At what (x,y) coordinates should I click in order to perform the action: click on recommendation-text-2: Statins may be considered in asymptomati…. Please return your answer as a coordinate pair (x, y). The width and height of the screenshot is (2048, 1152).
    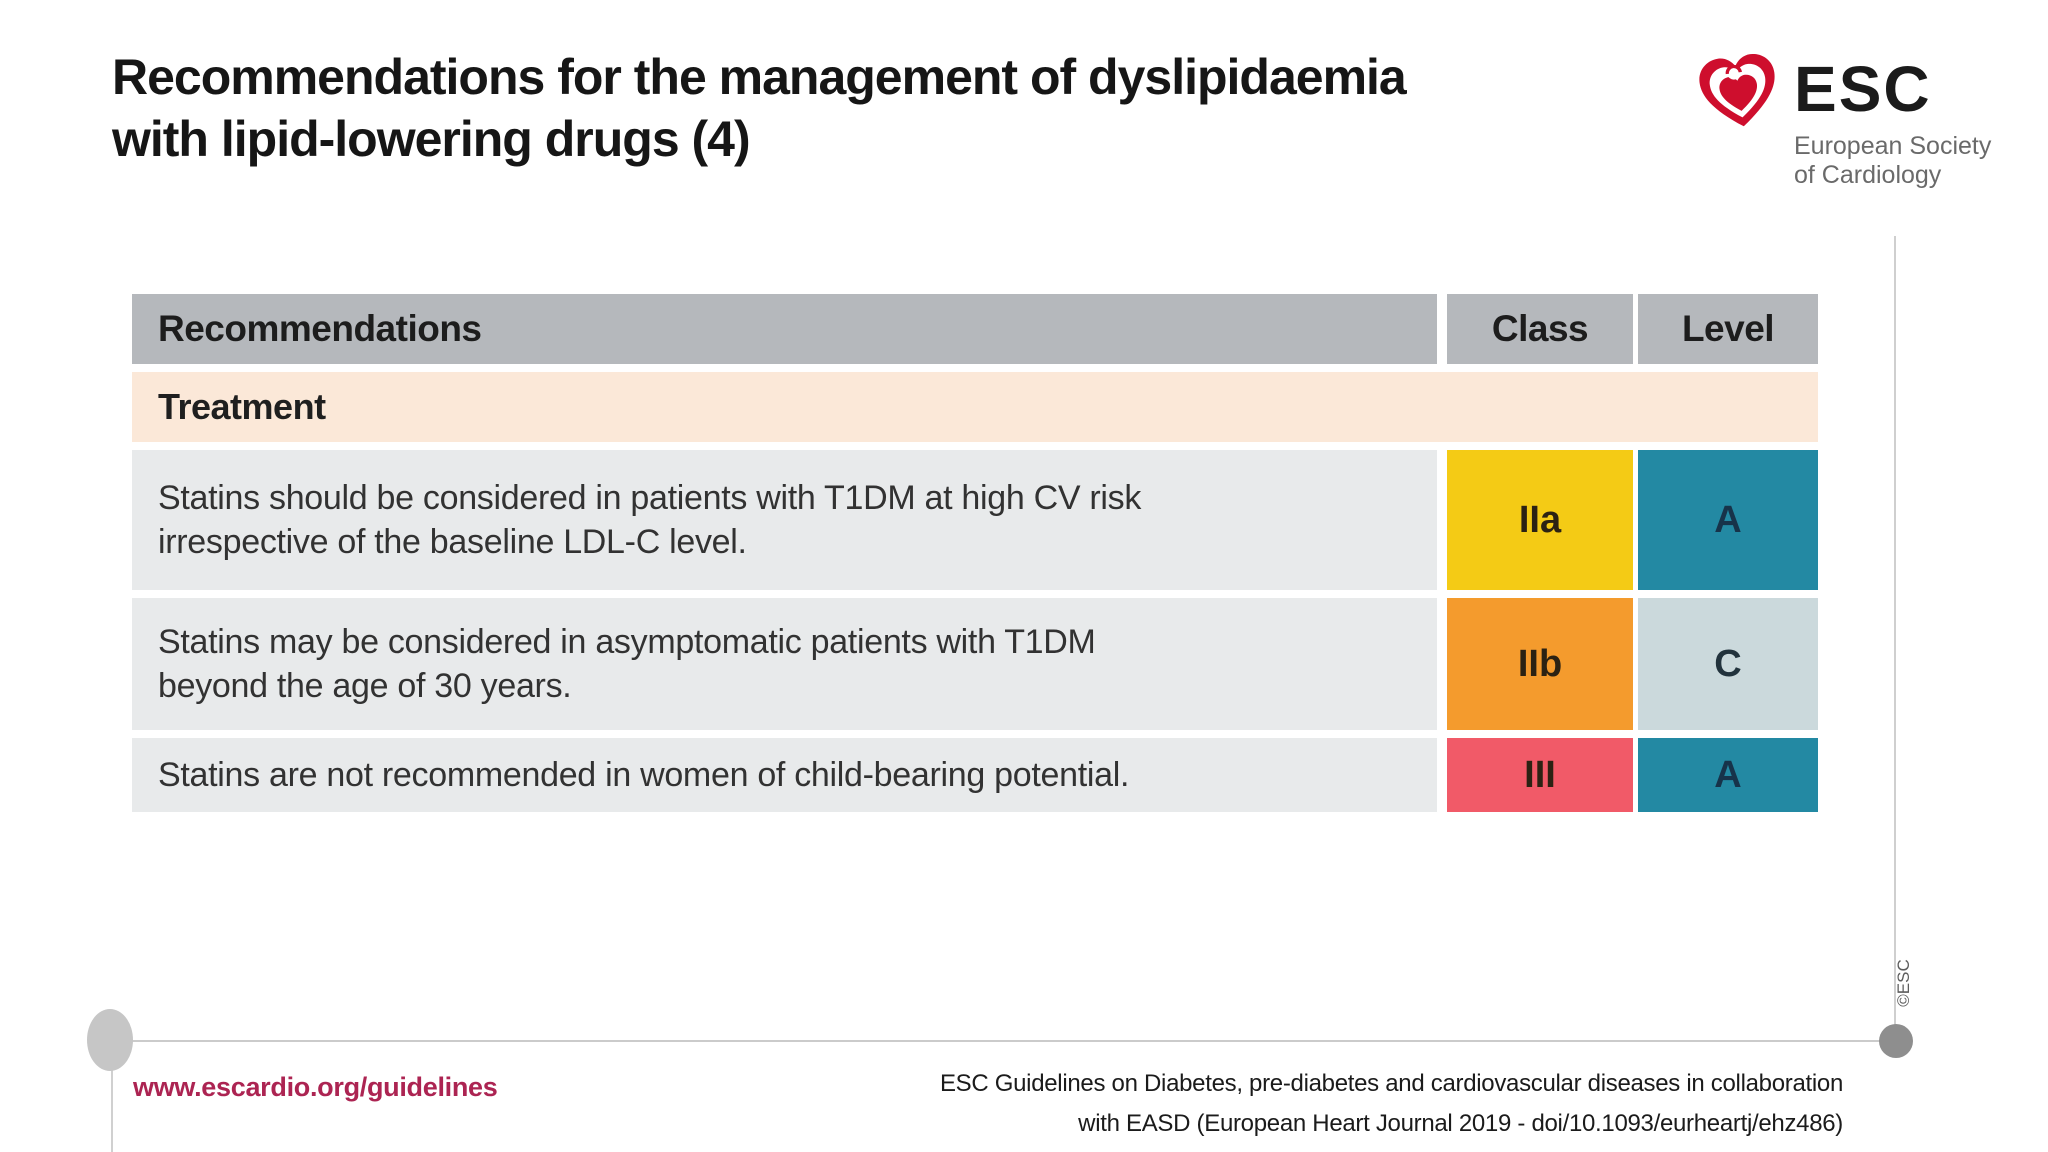
    Looking at the image, I should click on (627, 664).